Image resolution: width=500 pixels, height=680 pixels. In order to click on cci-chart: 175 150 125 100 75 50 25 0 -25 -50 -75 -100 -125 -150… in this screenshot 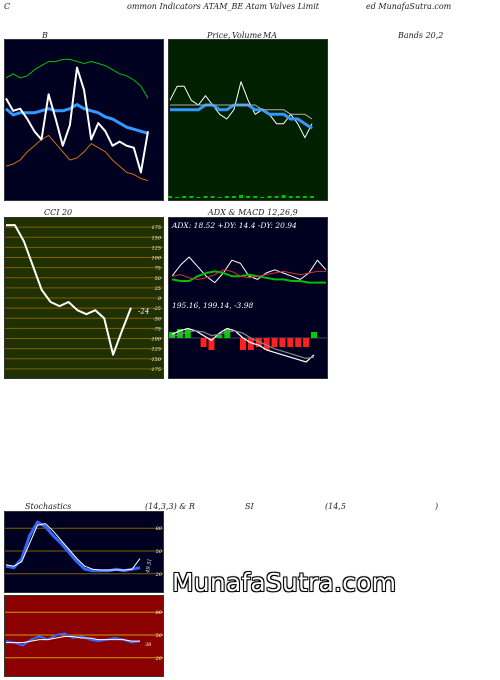, I will do `click(84, 298)`.